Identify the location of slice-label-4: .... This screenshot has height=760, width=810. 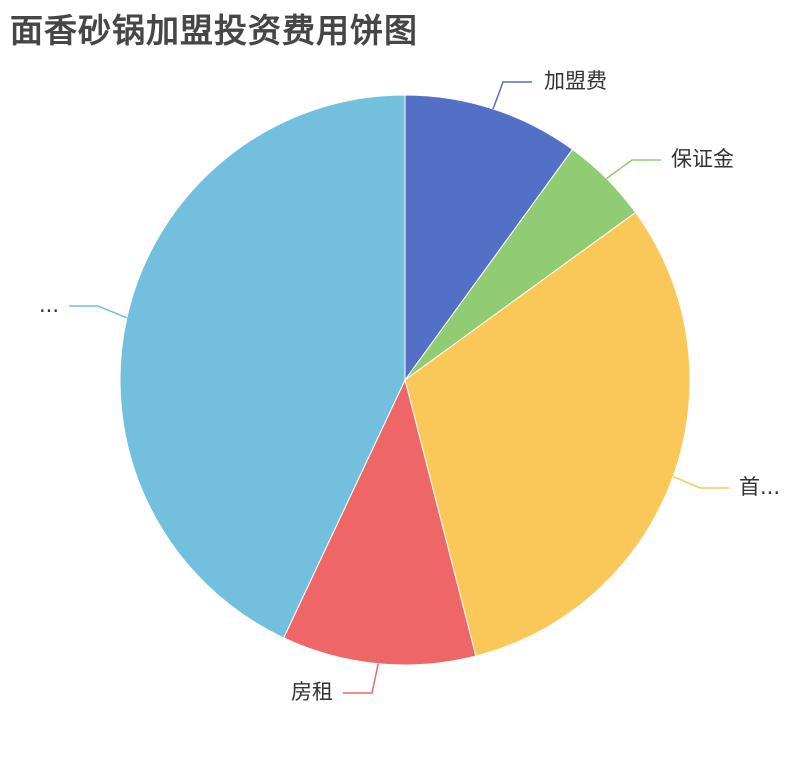
(49, 305).